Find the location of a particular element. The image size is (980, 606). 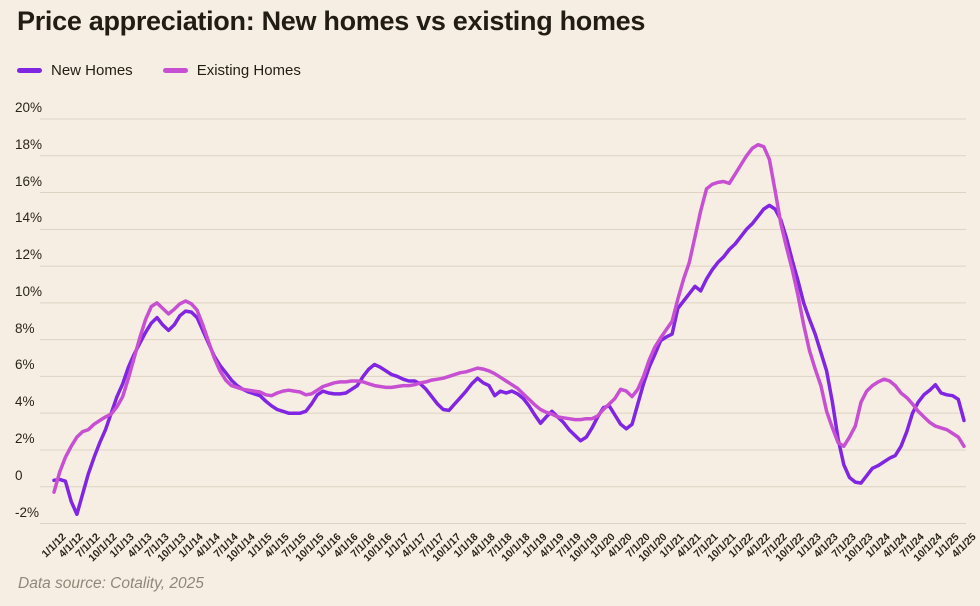

y-axis-label: 14% is located at coordinates (29, 218).